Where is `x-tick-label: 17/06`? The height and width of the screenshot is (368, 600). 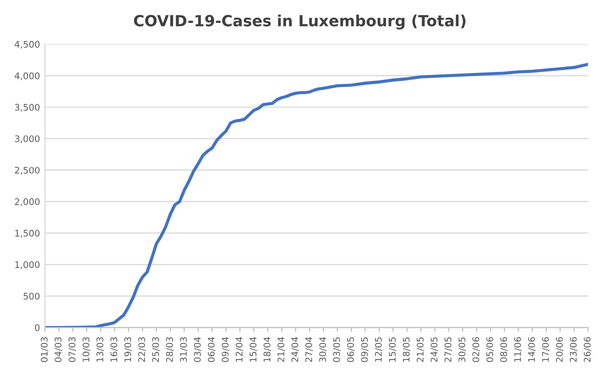
x-tick-label: 17/06 is located at coordinates (546, 349).